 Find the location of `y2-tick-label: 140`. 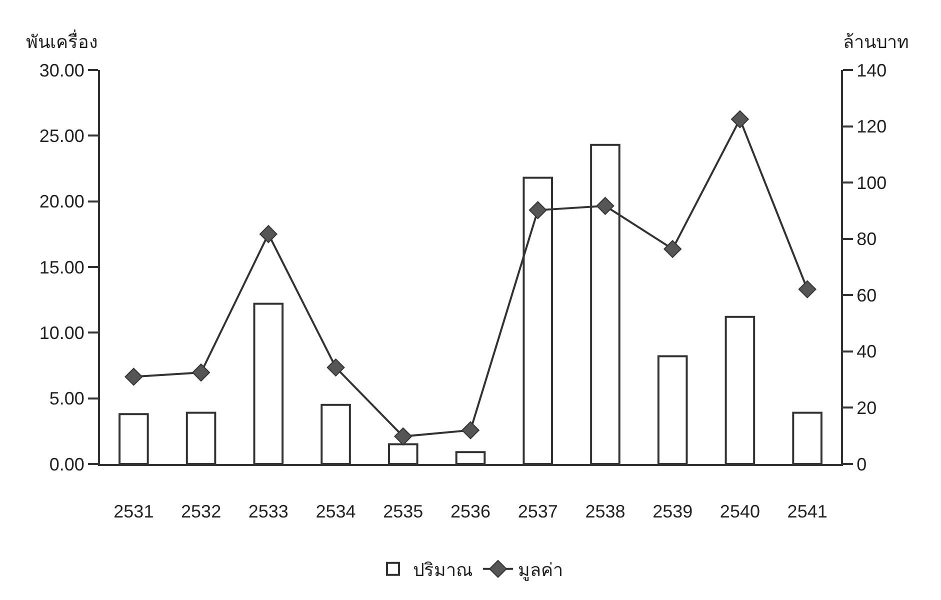

y2-tick-label: 140 is located at coordinates (871, 70).